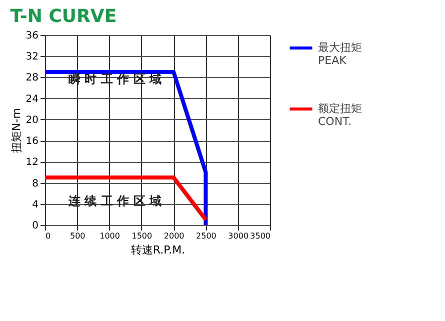 The width and height of the screenshot is (445, 321). Describe the element at coordinates (35, 184) in the screenshot. I see `y-tick-label: 8` at that location.